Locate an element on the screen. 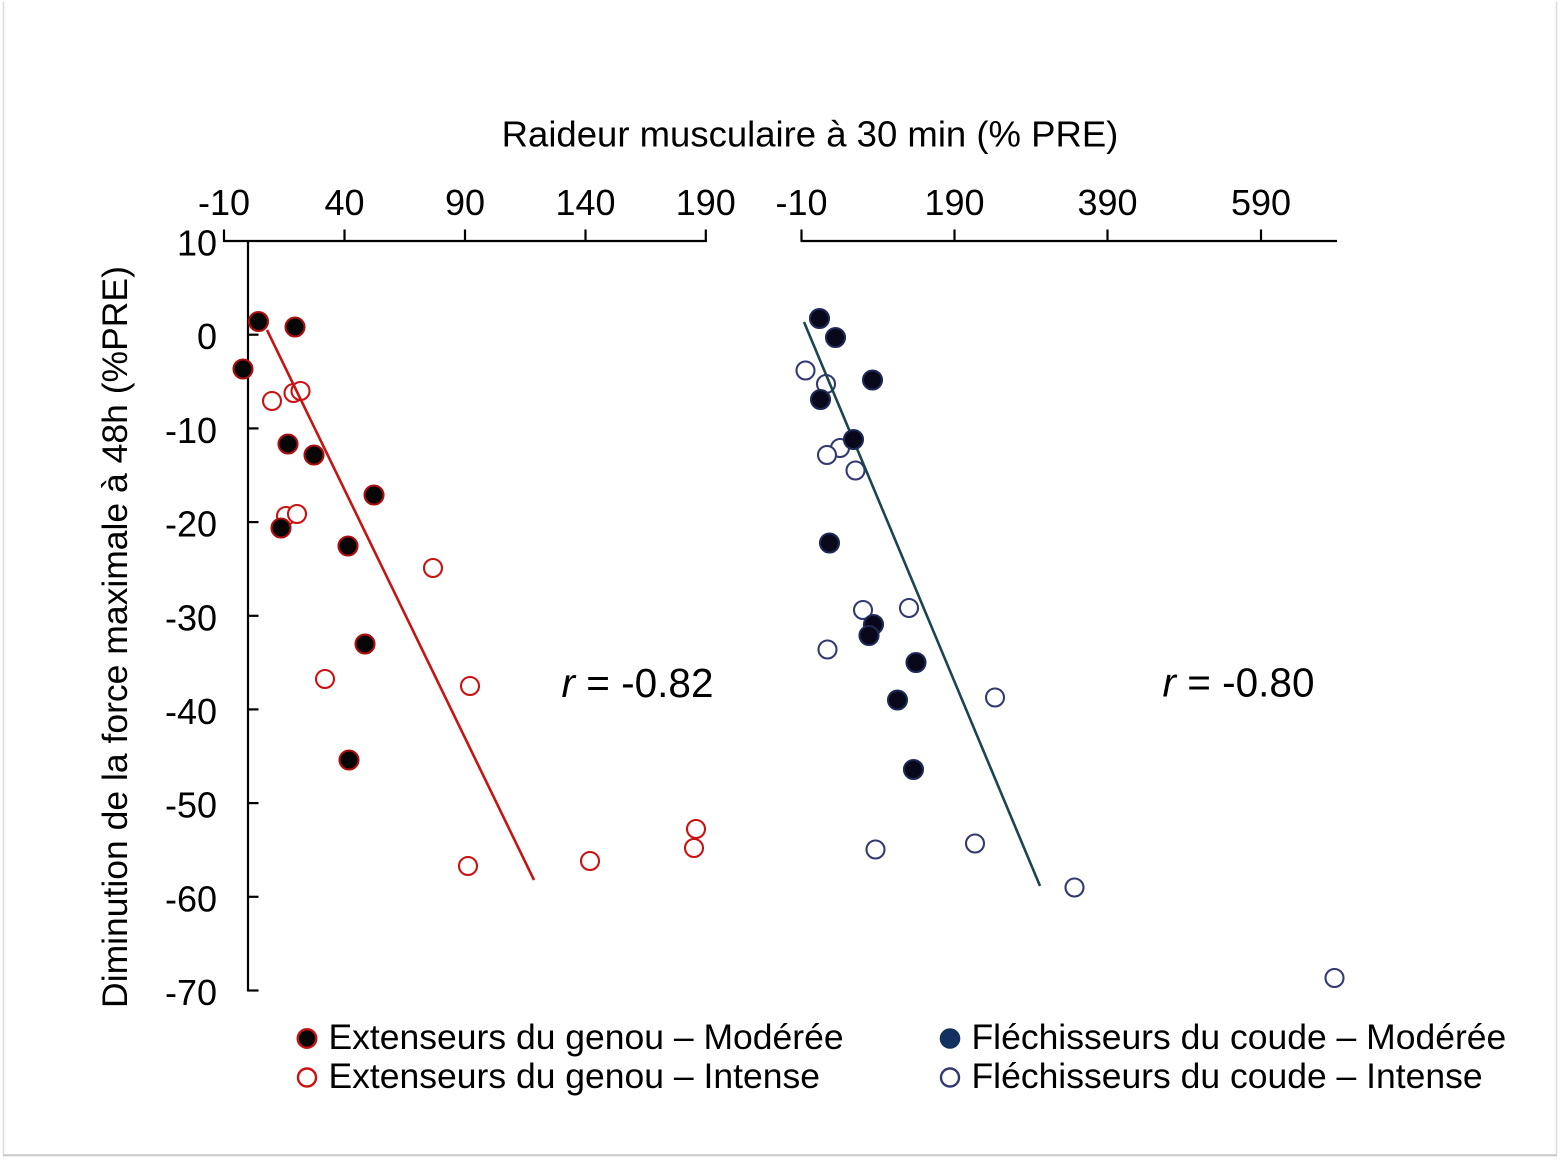 Image resolution: width=1560 pixels, height=1165 pixels. svg-text:Fléchisseurs du coude – Intens: Fléchisseurs du coude – Intense is located at coordinates (1227, 1076).